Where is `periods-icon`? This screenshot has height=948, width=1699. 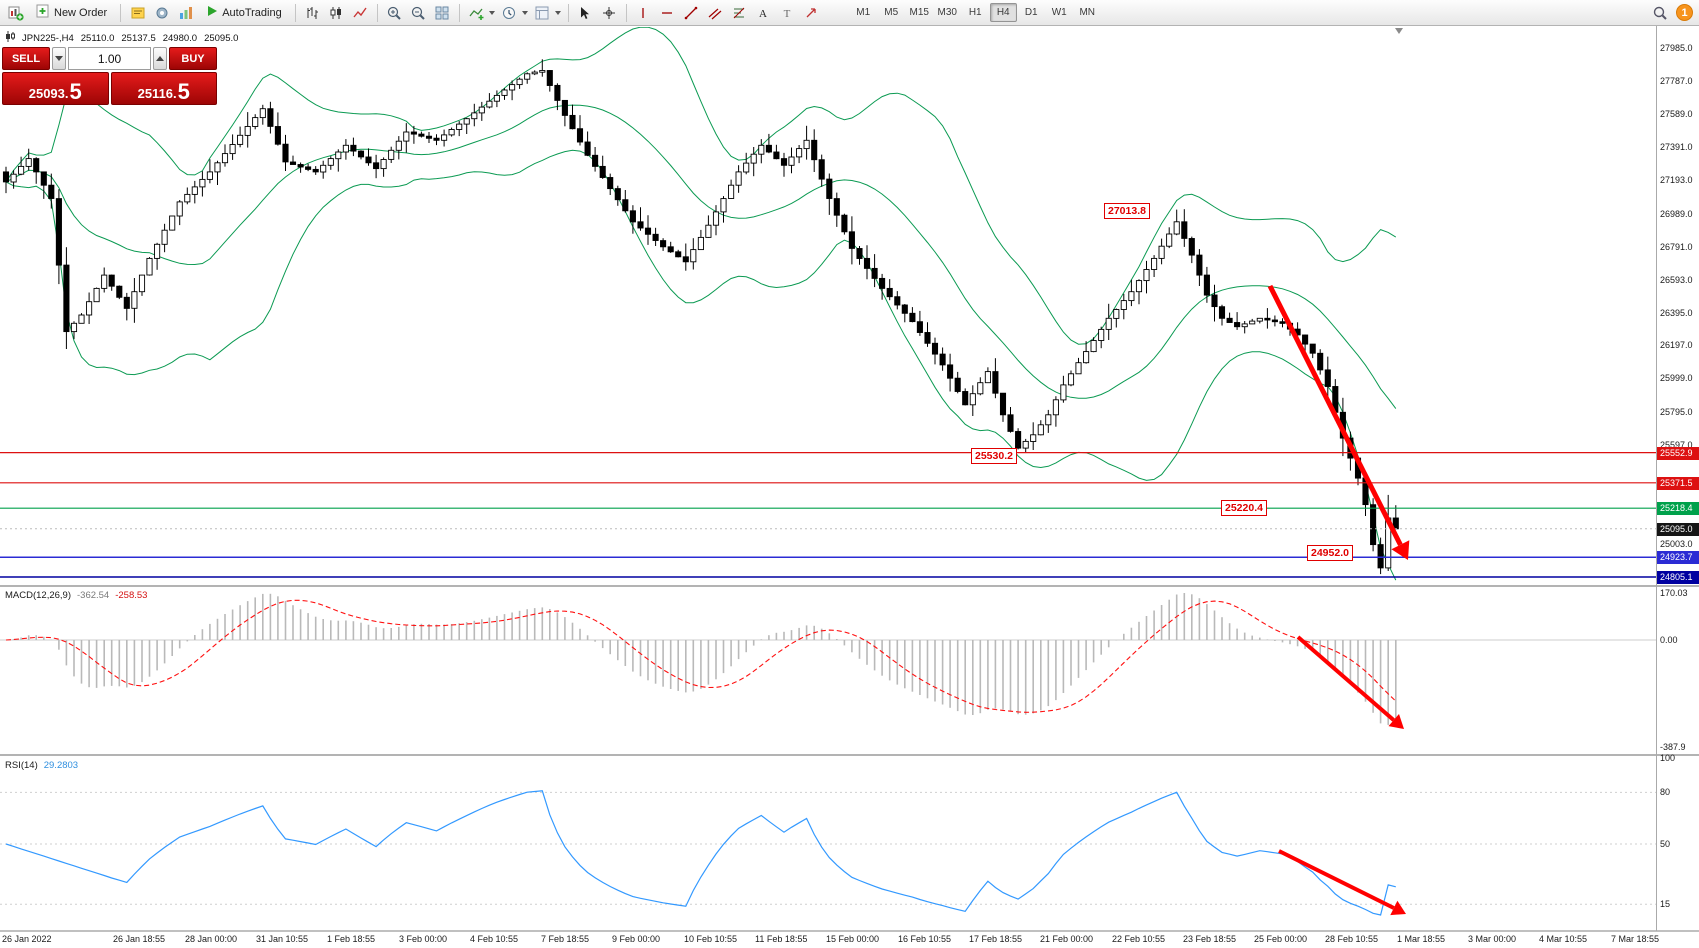
periods-icon is located at coordinates (509, 12).